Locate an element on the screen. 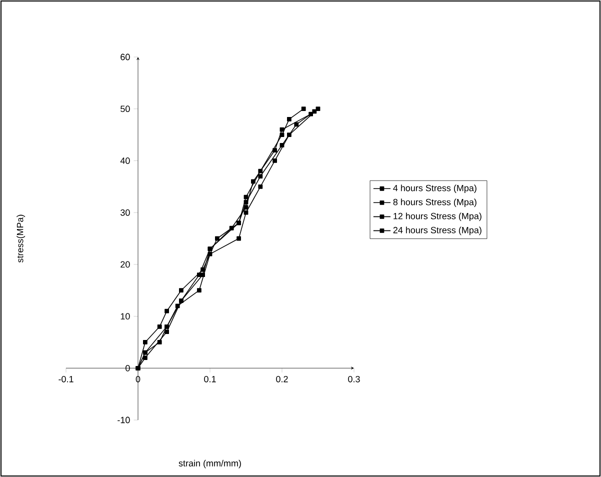  y-tick-label: -10 is located at coordinates (124, 420).